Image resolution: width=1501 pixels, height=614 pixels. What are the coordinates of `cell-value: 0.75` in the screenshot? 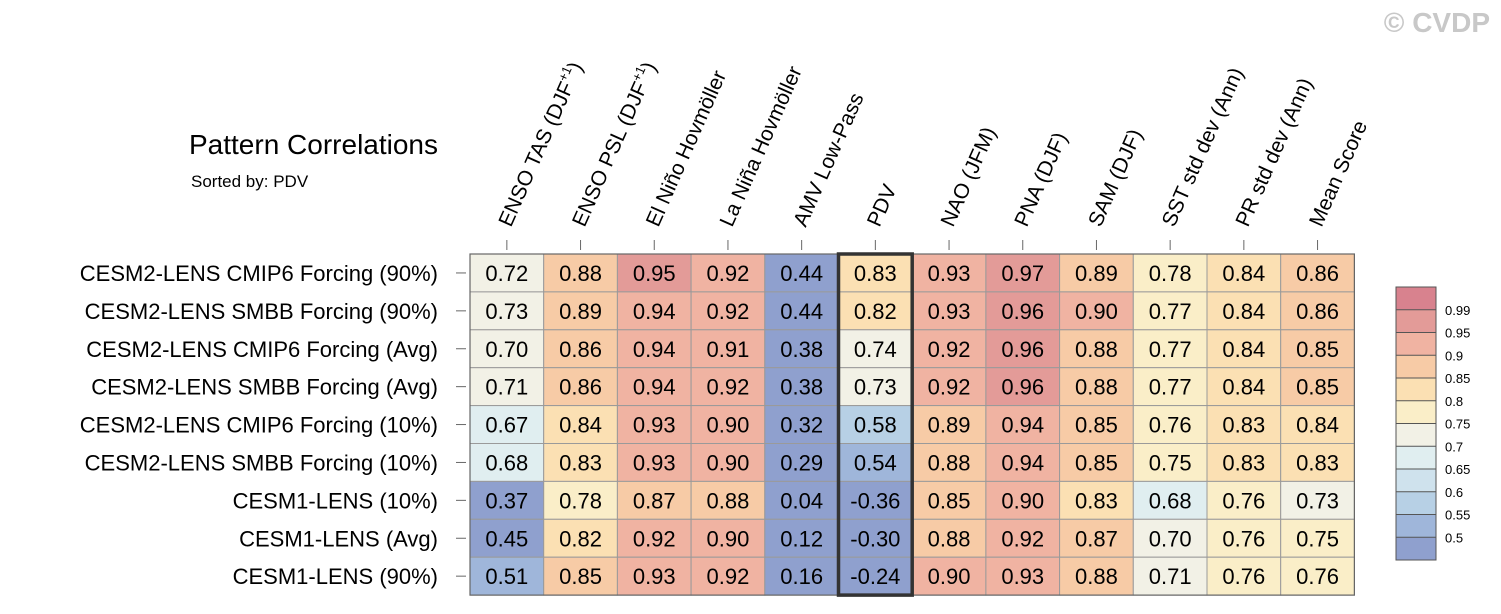 It's located at (1317, 538).